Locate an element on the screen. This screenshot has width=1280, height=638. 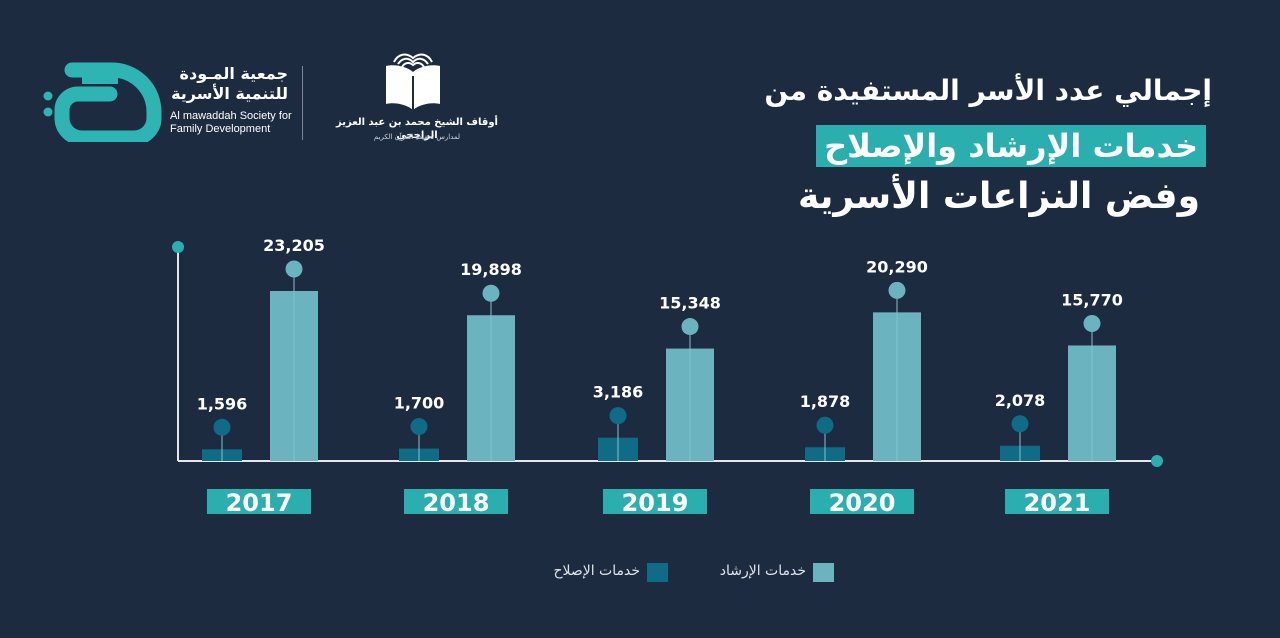
year-box-2019 is located at coordinates (655, 501).